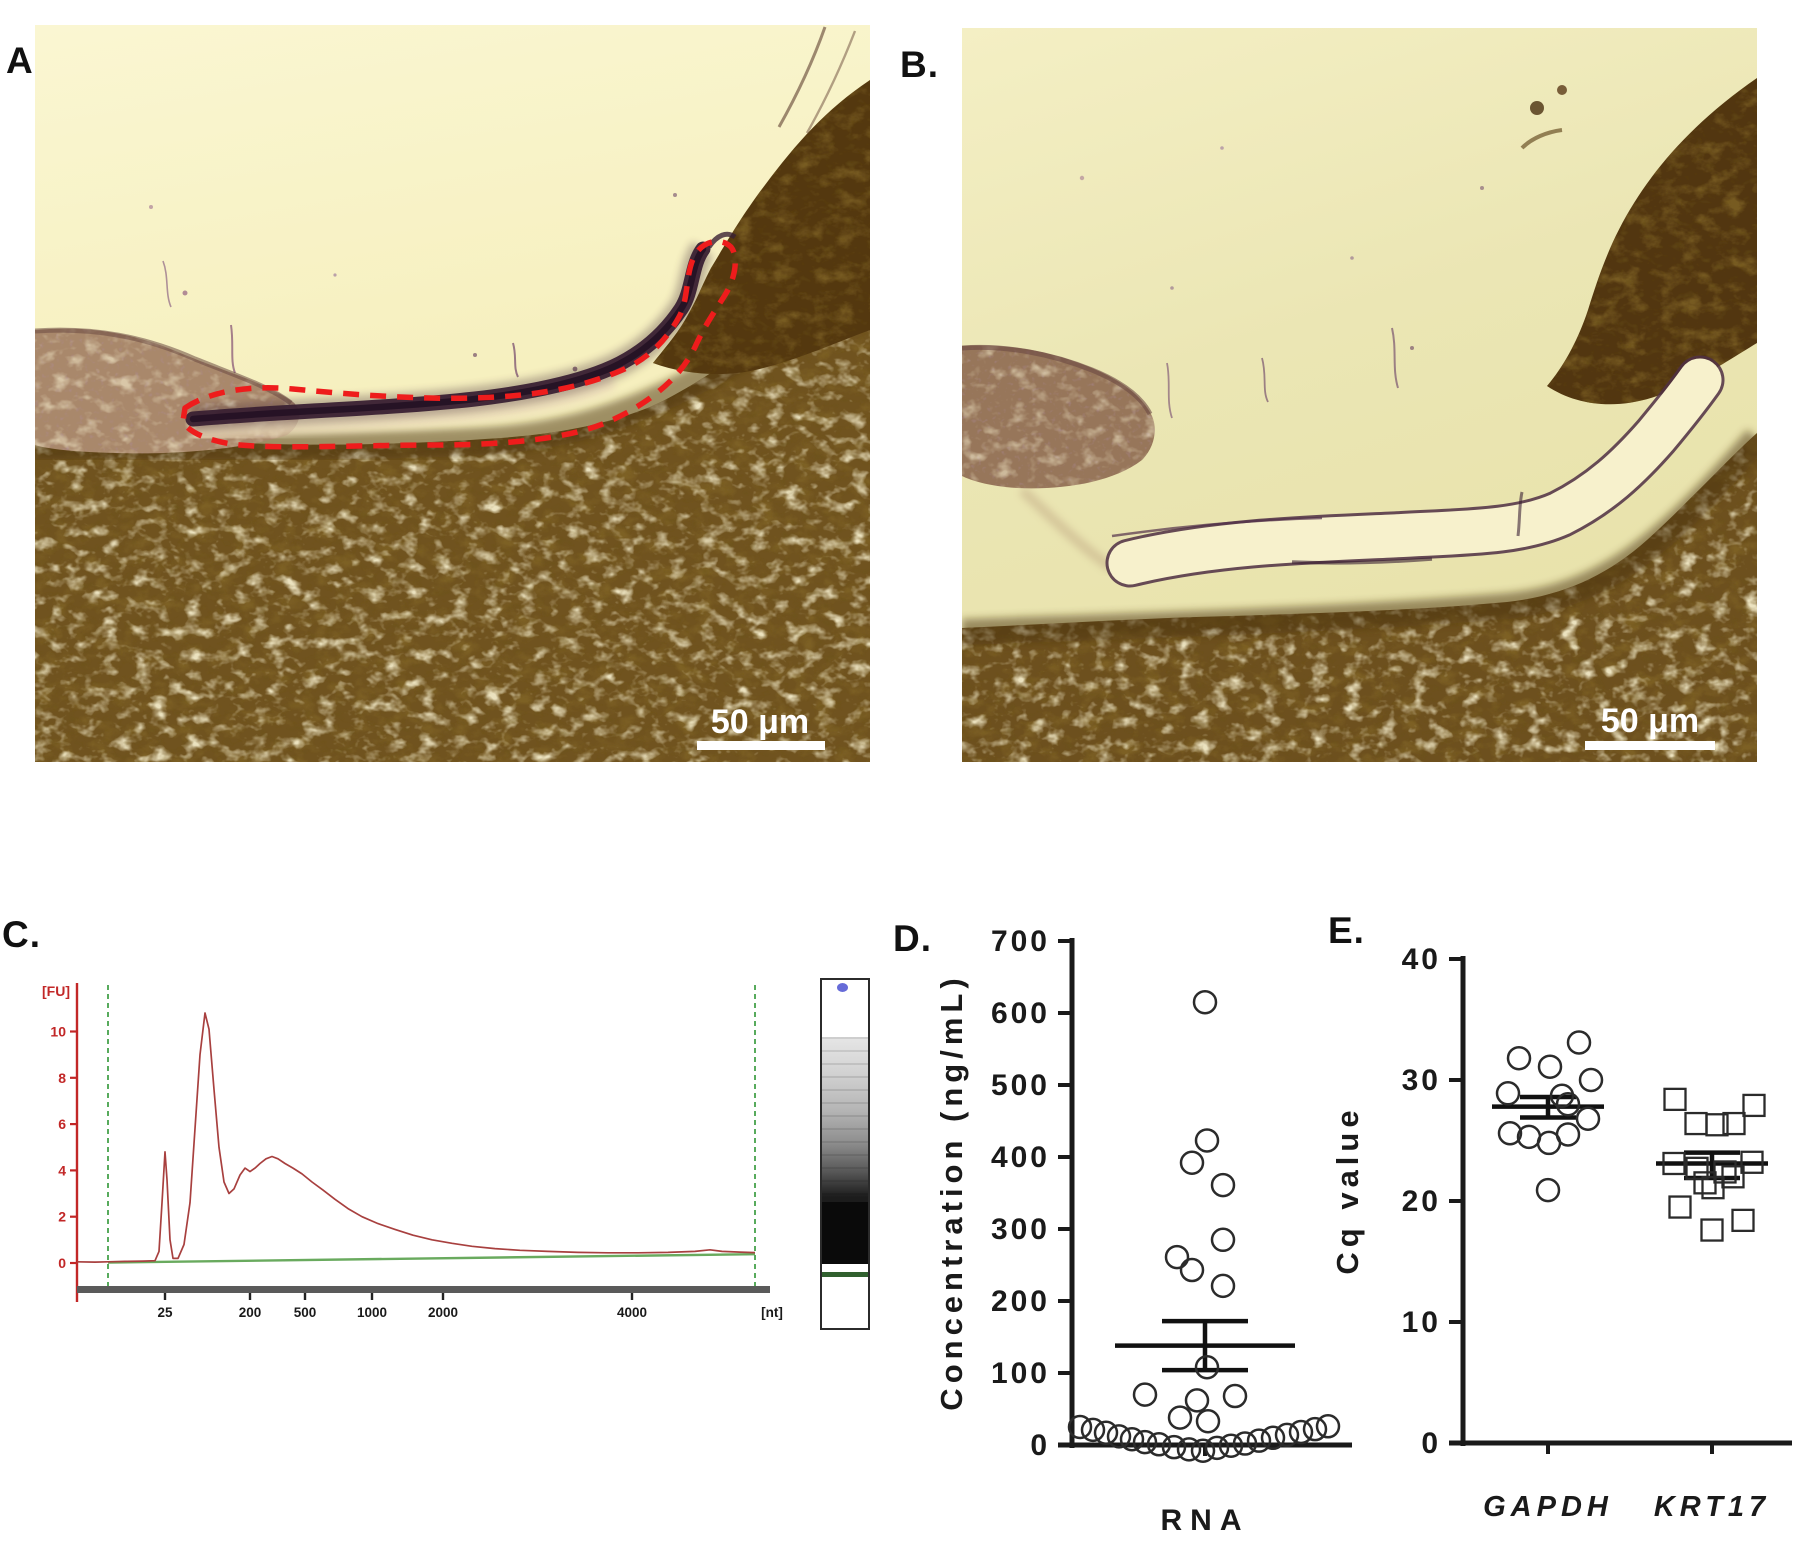 The width and height of the screenshot is (1800, 1558). What do you see at coordinates (21, 934) in the screenshot?
I see `panel-c-label: C.` at bounding box center [21, 934].